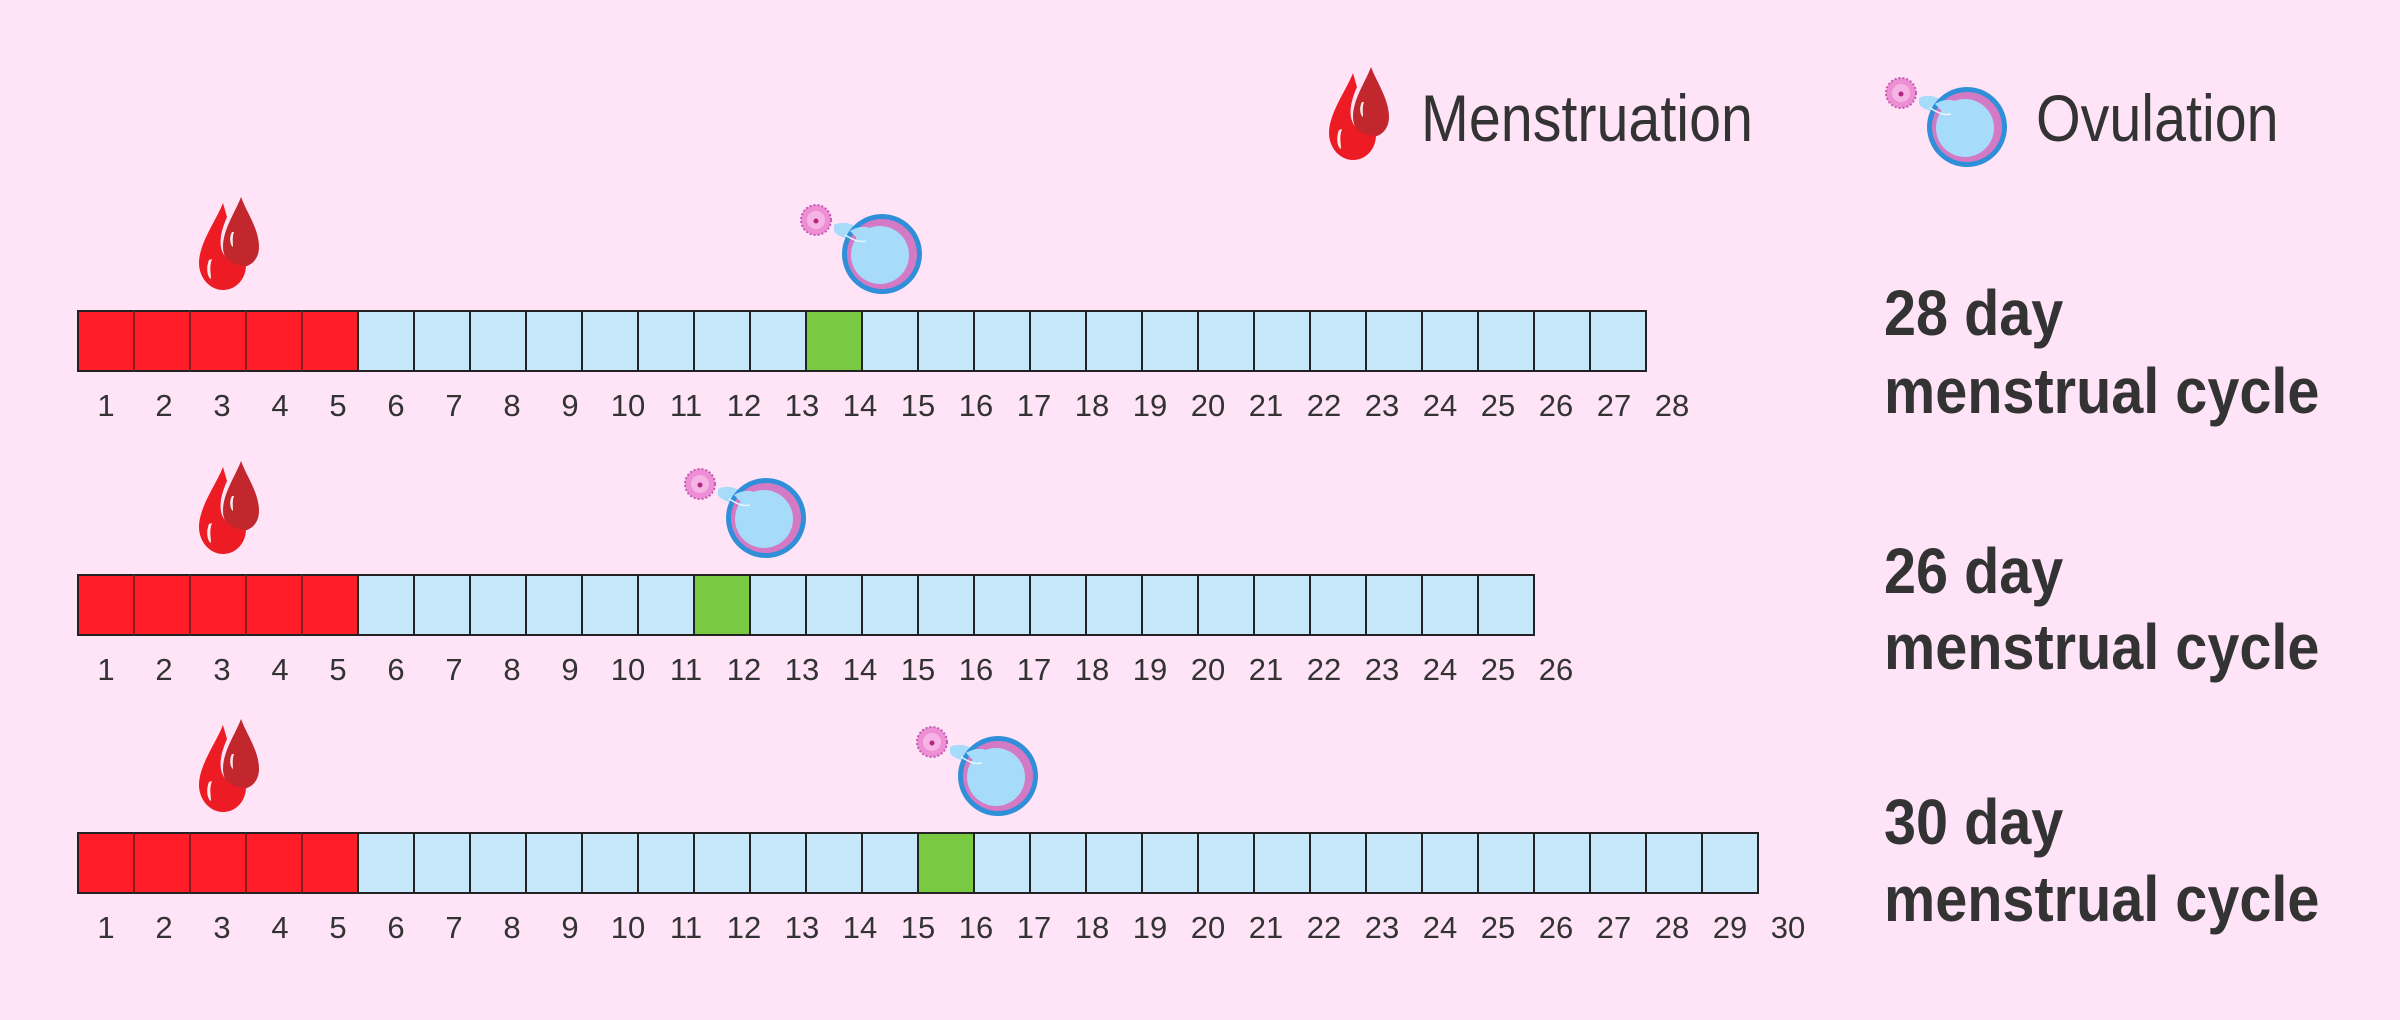 This screenshot has height=1020, width=2400. I want to click on day-label: 26, so click(1556, 669).